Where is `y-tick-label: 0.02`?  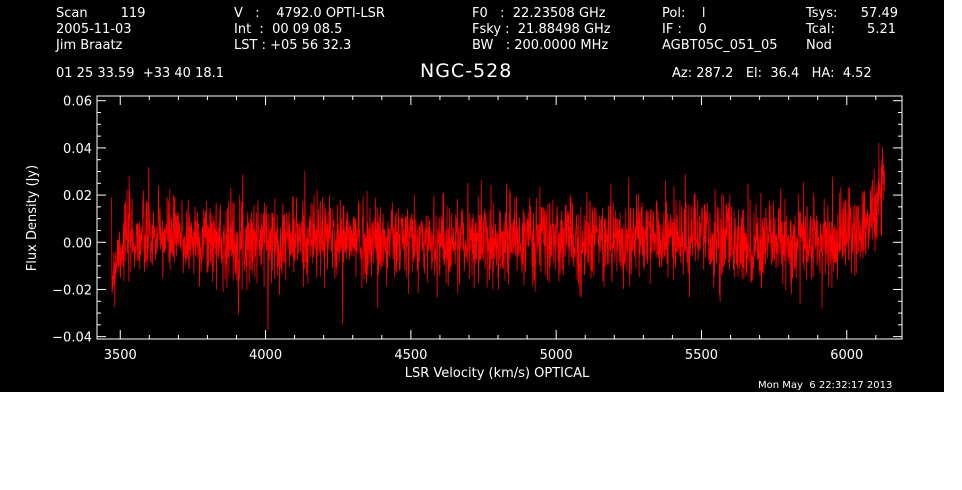 y-tick-label: 0.02 is located at coordinates (77, 196).